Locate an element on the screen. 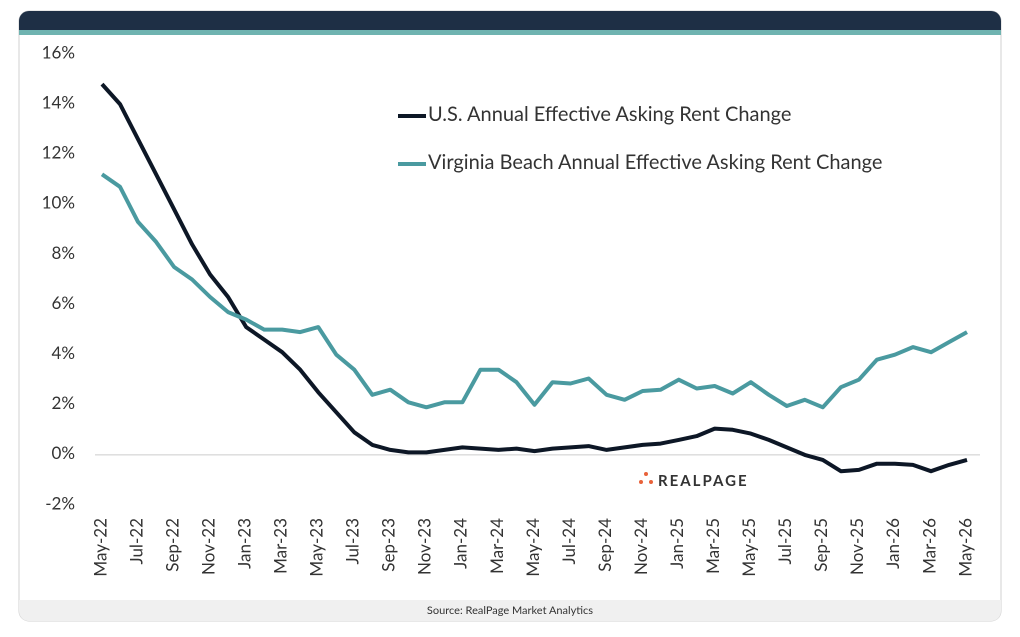 The width and height of the screenshot is (1020, 637). y-tick-label: 0% is located at coordinates (64, 452).